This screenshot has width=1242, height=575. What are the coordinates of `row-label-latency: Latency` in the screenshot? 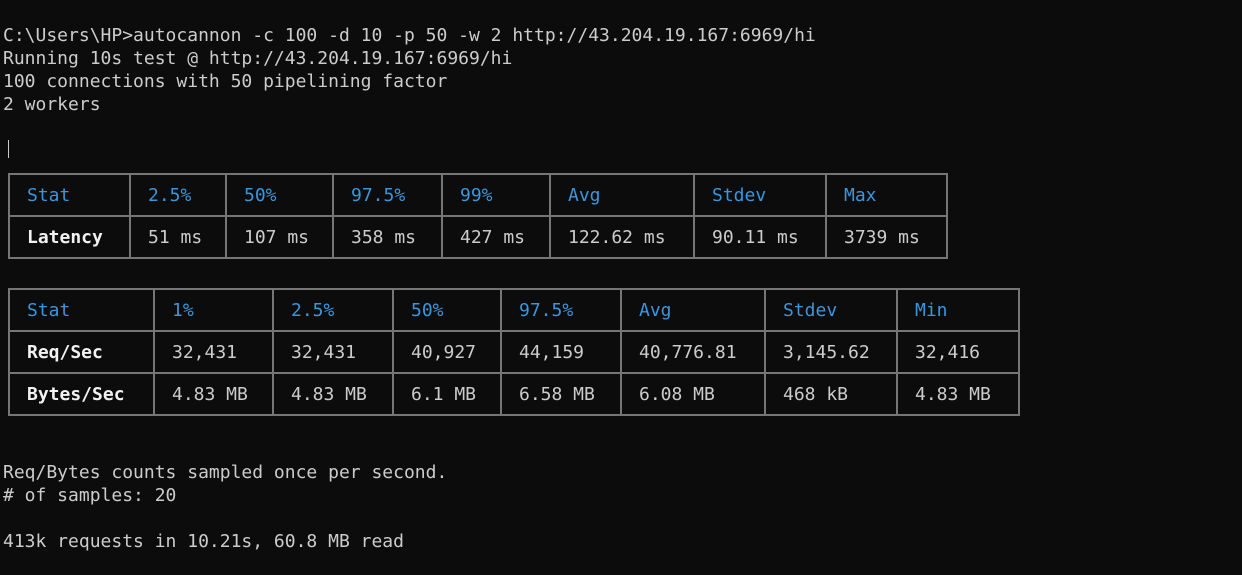 It's located at (69, 237).